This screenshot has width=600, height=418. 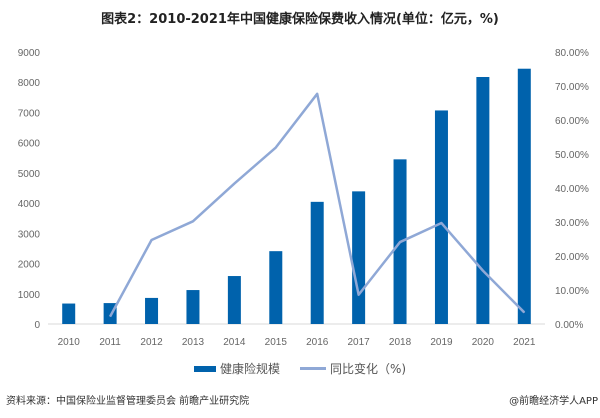 I want to click on legend-label: 健康险规模, so click(x=249, y=369).